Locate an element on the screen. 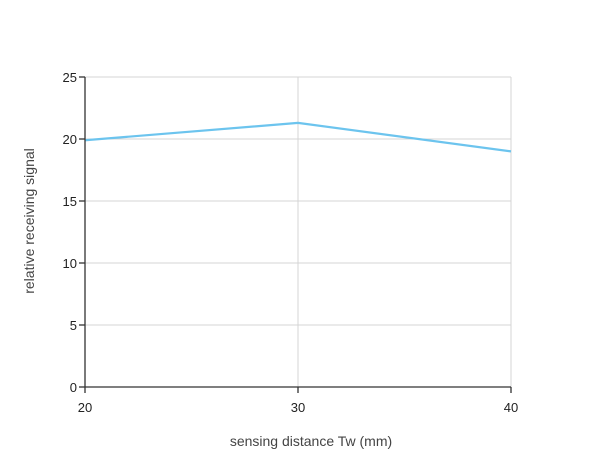  series-line is located at coordinates (298, 137).